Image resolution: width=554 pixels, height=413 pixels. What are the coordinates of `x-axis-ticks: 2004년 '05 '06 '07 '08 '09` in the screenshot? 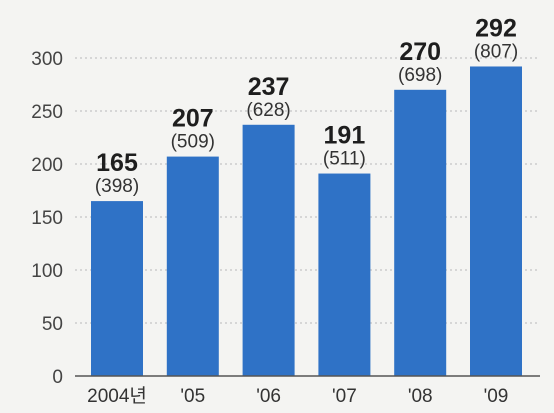 It's located at (297, 396).